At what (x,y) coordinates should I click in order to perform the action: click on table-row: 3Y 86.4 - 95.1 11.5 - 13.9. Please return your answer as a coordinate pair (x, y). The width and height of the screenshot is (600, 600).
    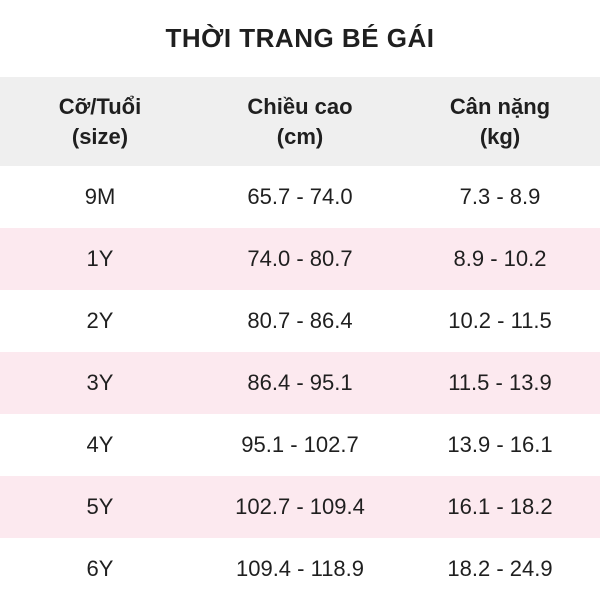
    Looking at the image, I should click on (300, 383).